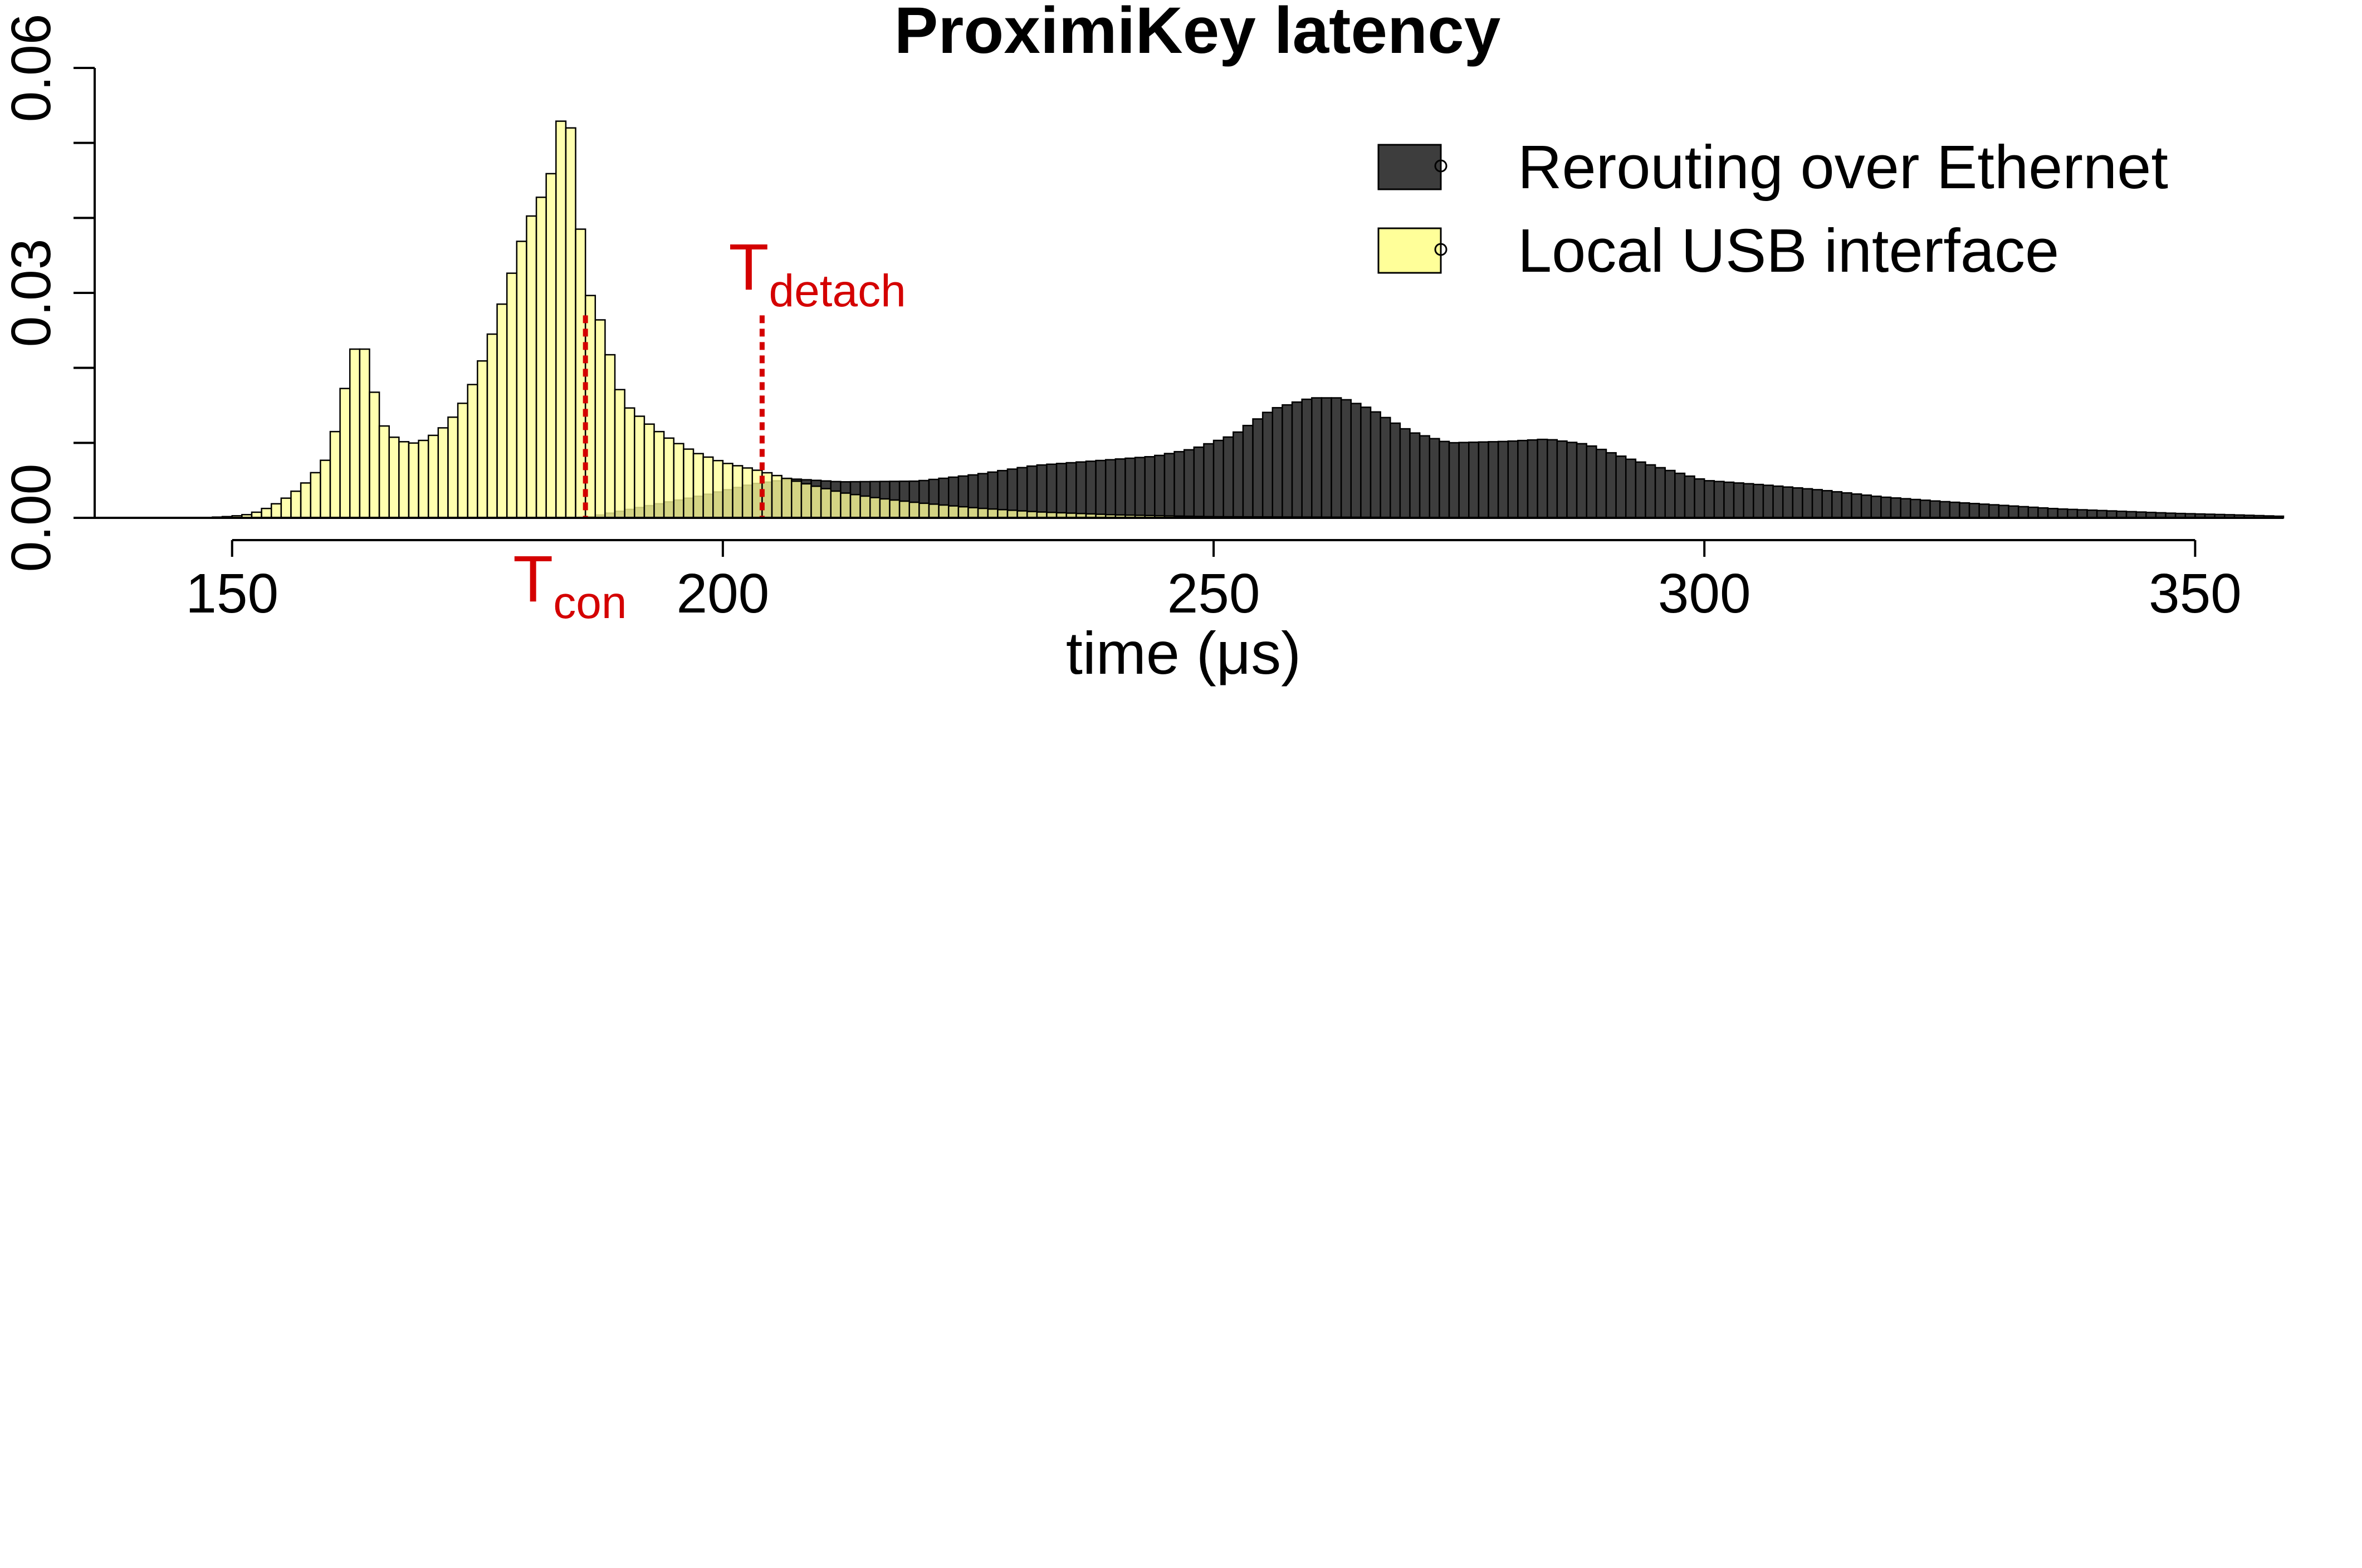 This screenshot has width=2362, height=1568. Describe the element at coordinates (31, 68) in the screenshot. I see `y-tick-label: 0.06` at that location.